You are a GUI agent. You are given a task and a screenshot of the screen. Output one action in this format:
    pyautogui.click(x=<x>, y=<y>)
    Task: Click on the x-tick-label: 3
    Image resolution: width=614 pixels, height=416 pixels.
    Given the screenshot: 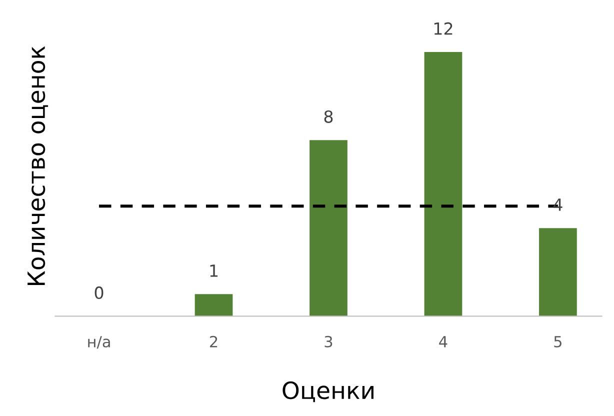 What is the action you would take?
    pyautogui.click(x=328, y=342)
    